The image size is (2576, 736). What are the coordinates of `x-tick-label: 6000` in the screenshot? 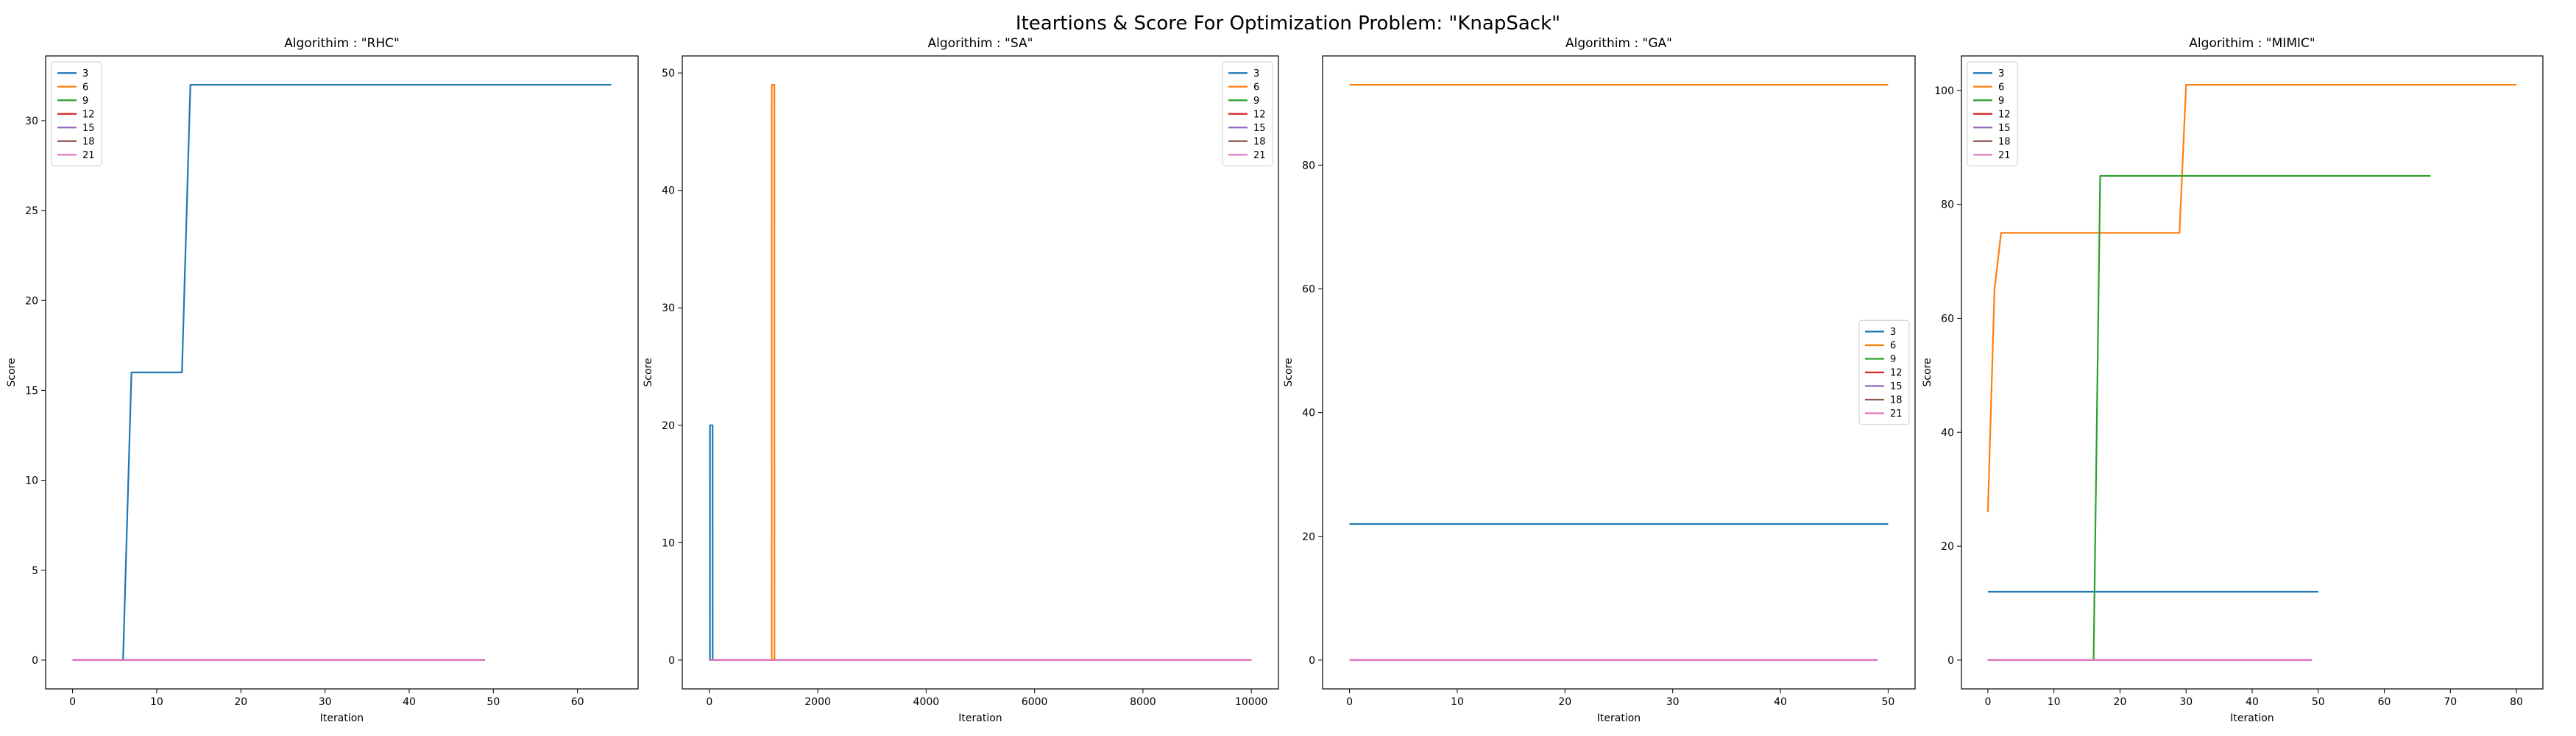 It's located at (1035, 702).